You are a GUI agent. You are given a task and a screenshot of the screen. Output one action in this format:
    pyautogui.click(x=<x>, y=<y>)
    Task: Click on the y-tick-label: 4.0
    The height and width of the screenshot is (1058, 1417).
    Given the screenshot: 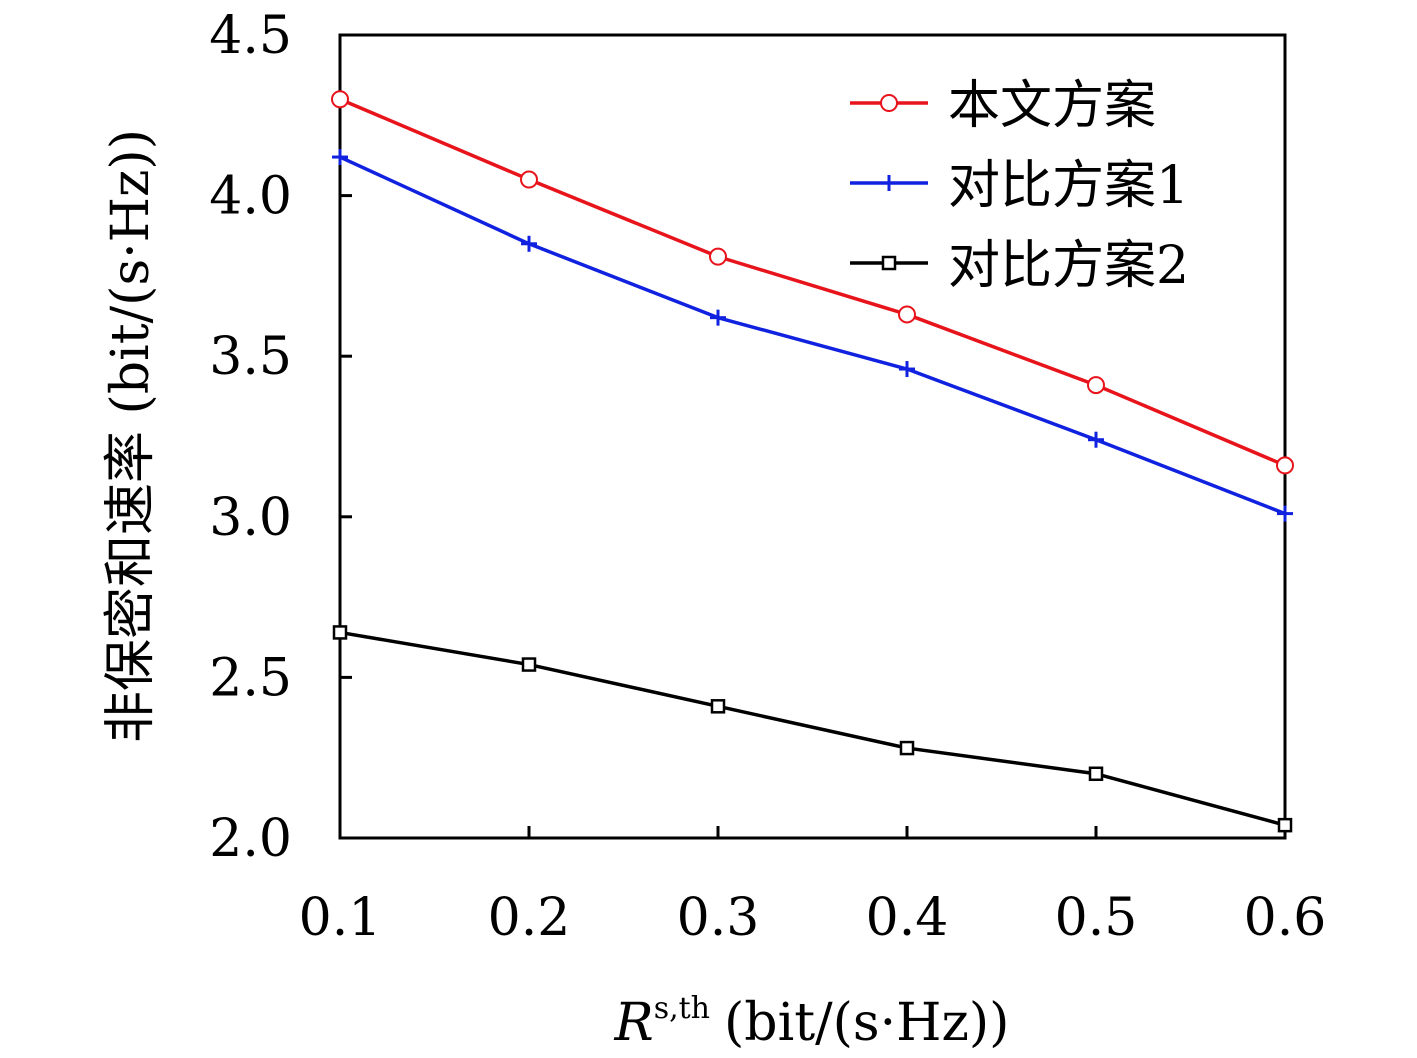 What is the action you would take?
    pyautogui.click(x=250, y=197)
    